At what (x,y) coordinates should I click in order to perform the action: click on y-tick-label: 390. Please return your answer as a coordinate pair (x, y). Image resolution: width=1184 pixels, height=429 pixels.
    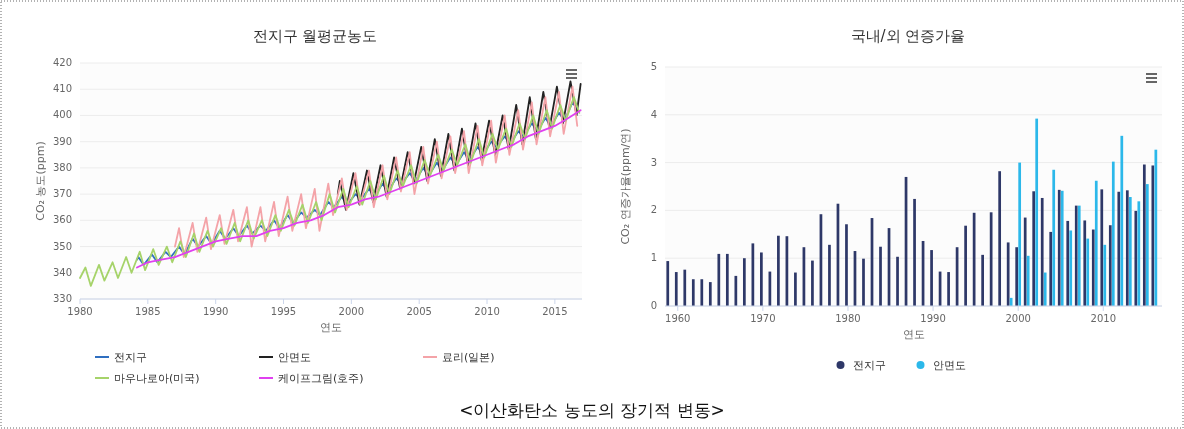
    Looking at the image, I should click on (62, 141).